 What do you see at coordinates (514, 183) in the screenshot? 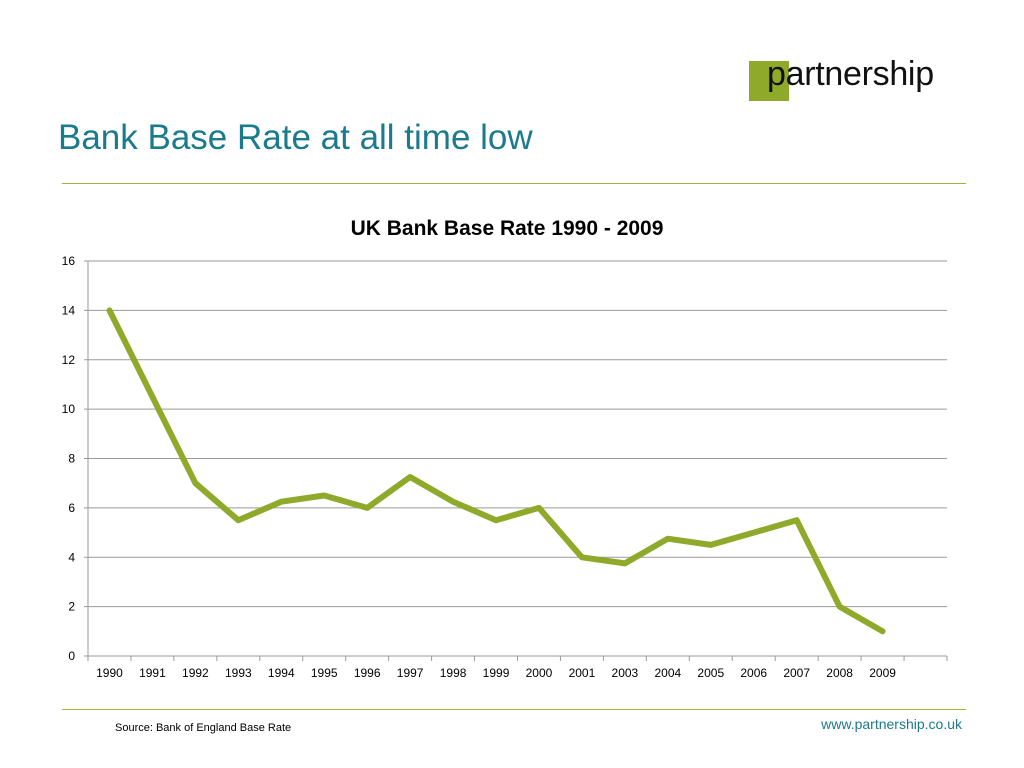
I see `top-divider` at bounding box center [514, 183].